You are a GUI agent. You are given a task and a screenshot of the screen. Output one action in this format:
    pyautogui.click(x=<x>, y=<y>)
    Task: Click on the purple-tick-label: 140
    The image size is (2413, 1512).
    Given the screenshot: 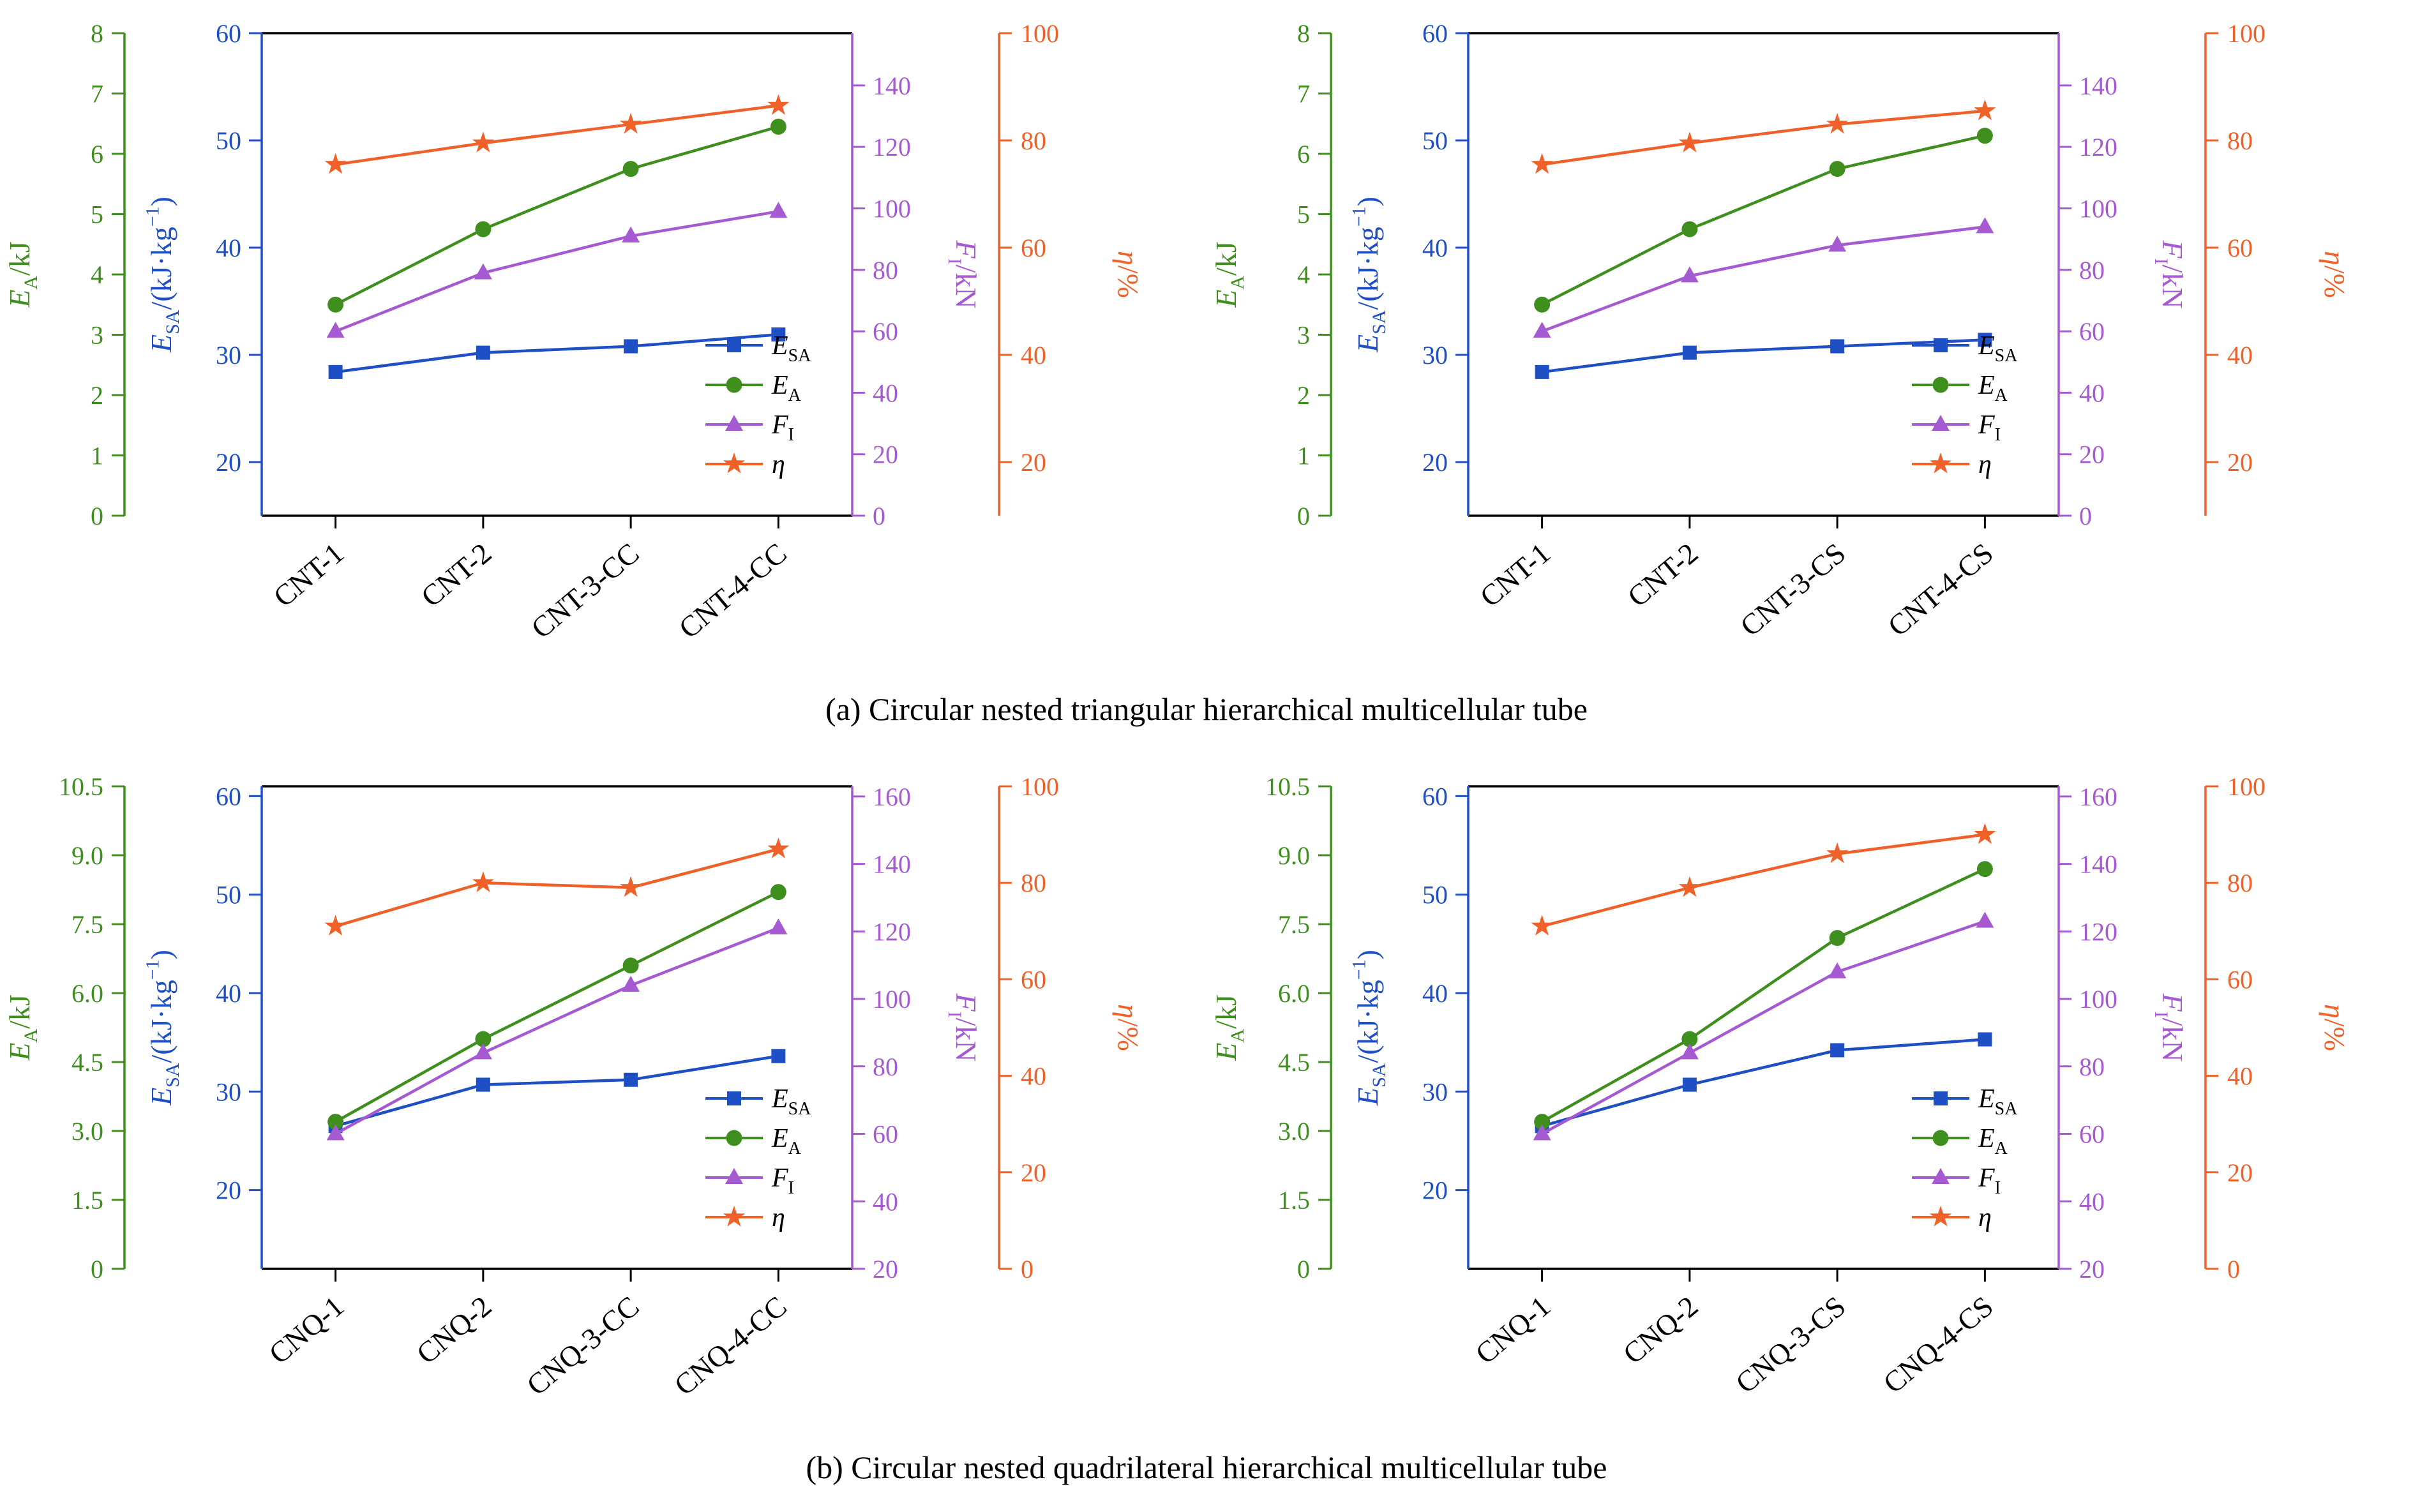 What is the action you would take?
    pyautogui.click(x=892, y=865)
    